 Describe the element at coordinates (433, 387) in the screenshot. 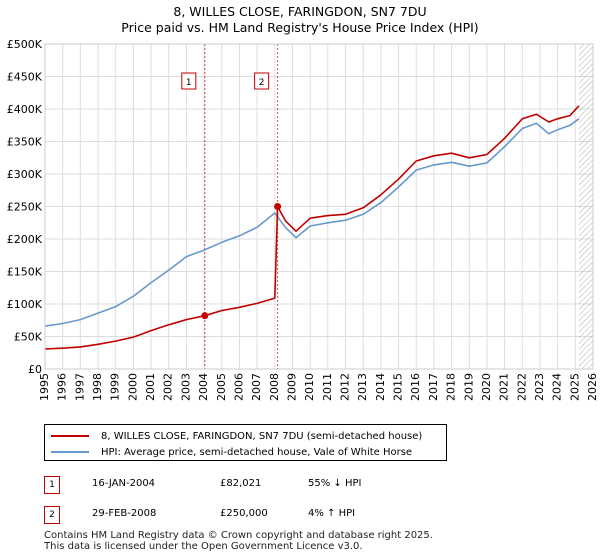

I see `x-tick-label: 2017` at that location.